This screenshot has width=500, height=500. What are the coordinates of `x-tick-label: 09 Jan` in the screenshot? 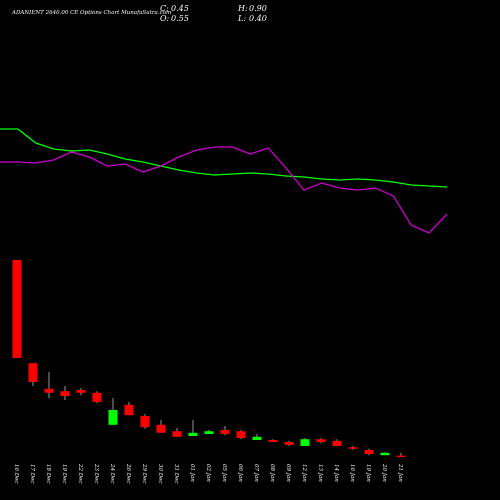 It's located at (288, 473).